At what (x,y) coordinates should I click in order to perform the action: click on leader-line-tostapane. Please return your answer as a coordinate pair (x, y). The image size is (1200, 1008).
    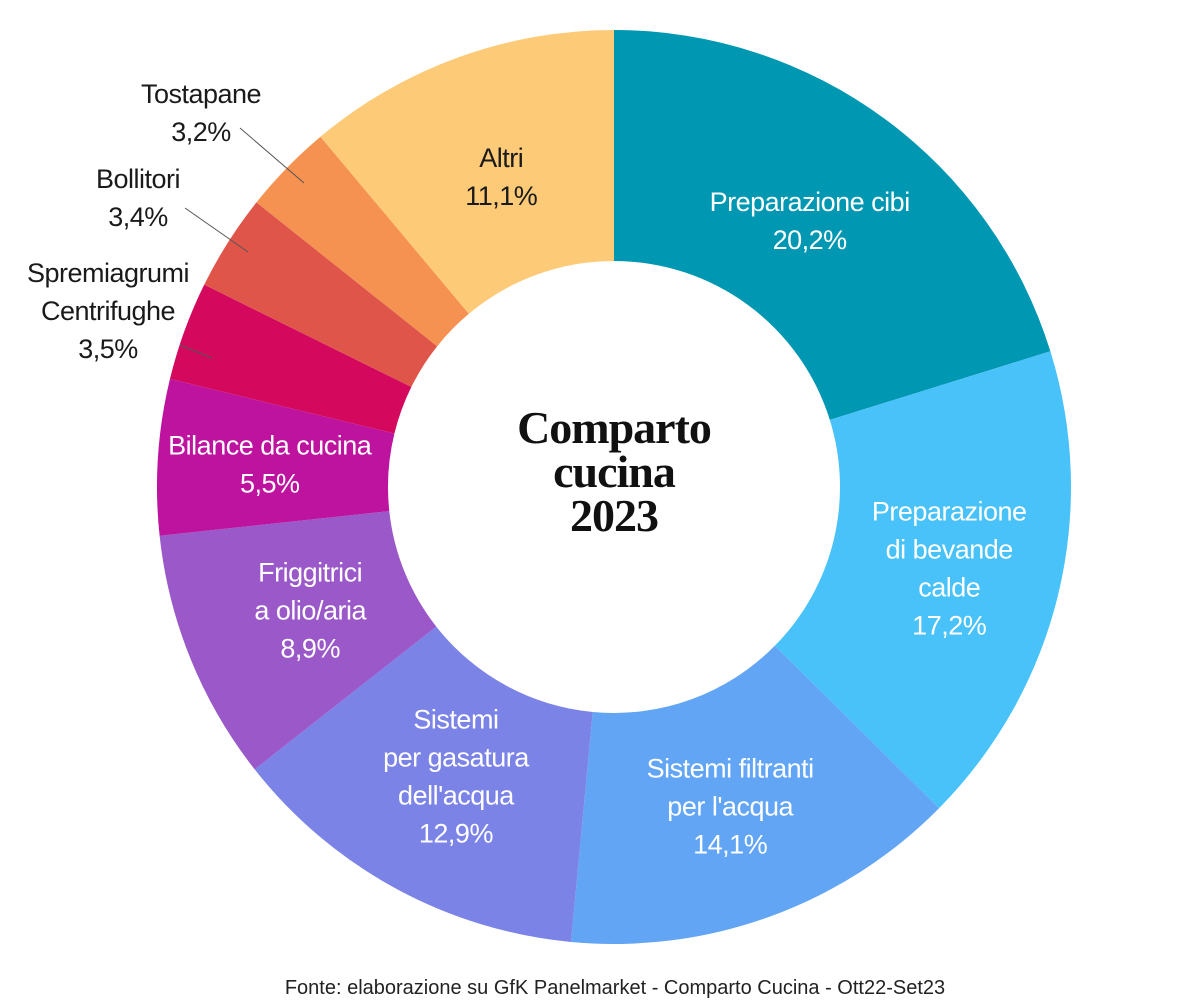
    Looking at the image, I should click on (272, 155).